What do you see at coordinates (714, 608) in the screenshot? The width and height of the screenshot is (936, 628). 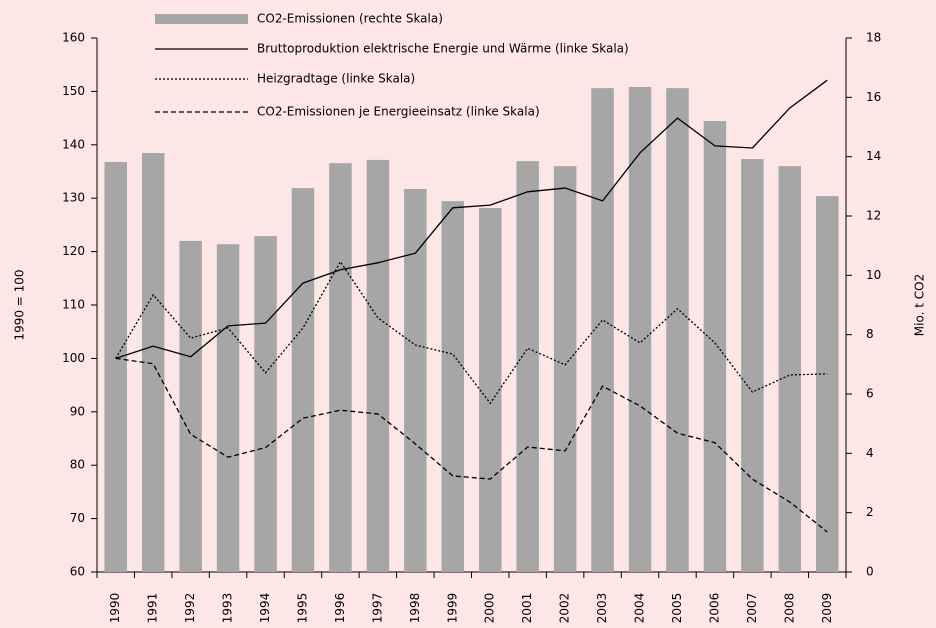 I see `x-tick-label: 2006` at bounding box center [714, 608].